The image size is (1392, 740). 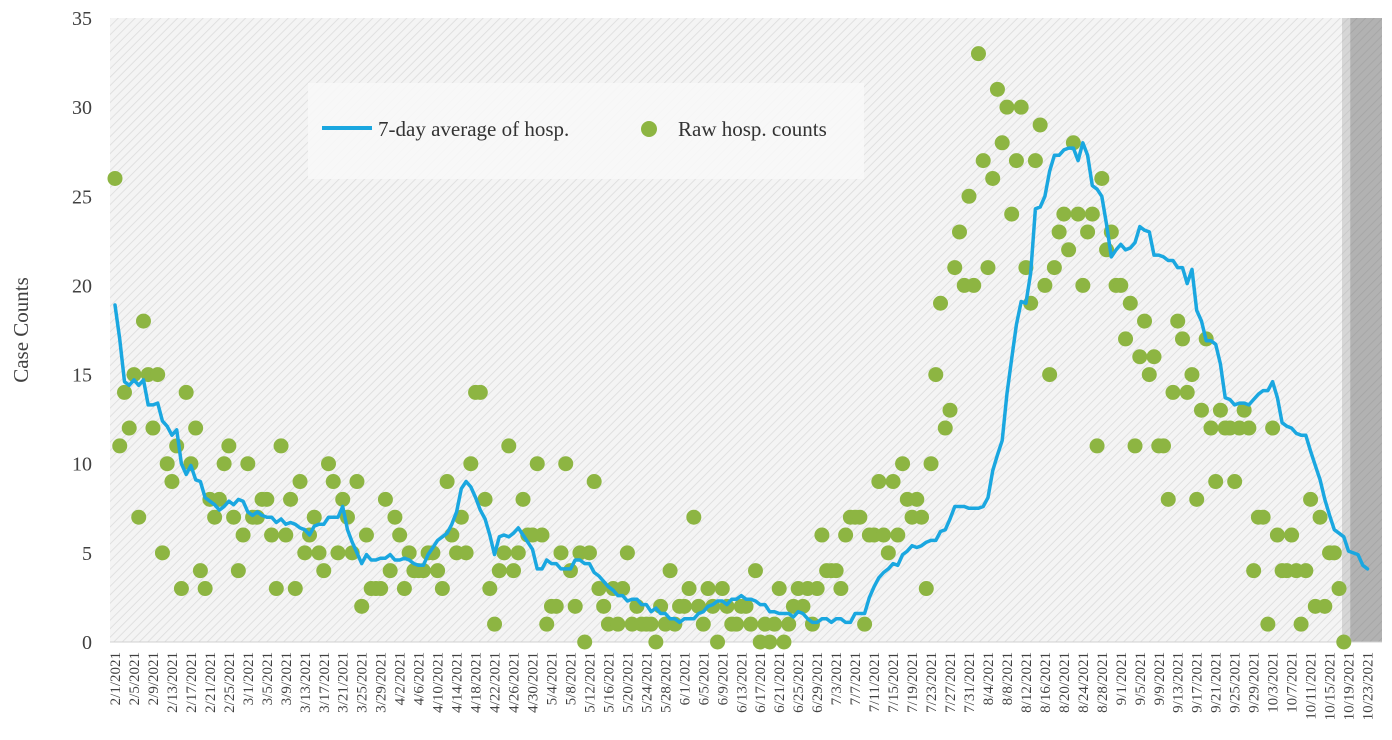 I want to click on x-tick-label: 3/25/2021, so click(x=363, y=682).